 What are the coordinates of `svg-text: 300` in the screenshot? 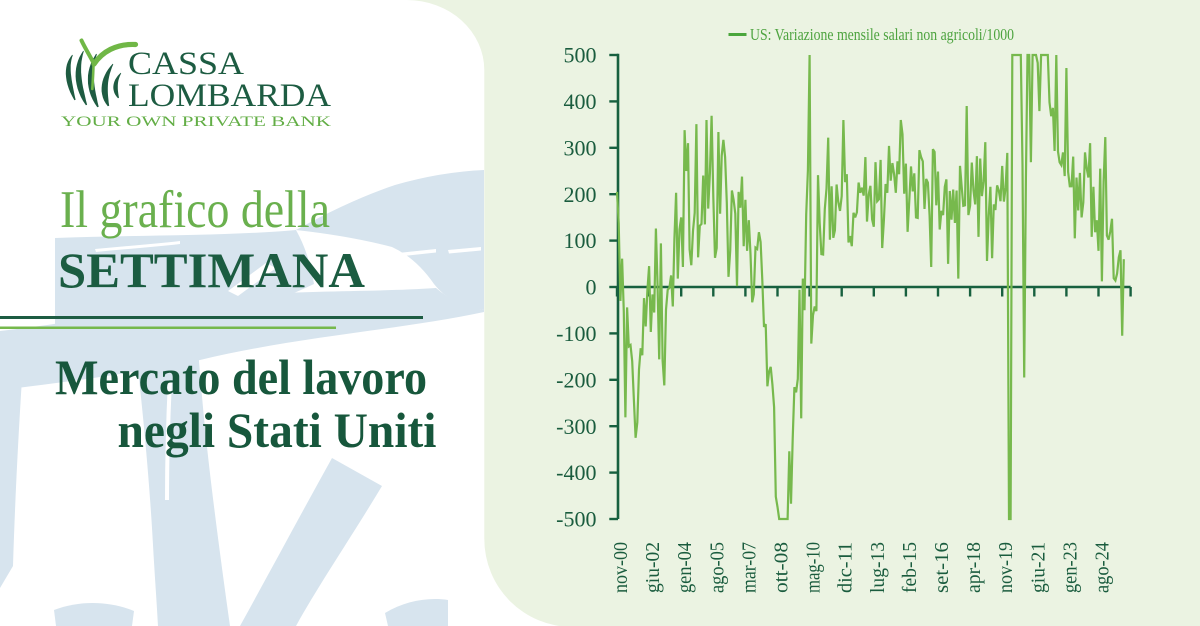 It's located at (580, 147).